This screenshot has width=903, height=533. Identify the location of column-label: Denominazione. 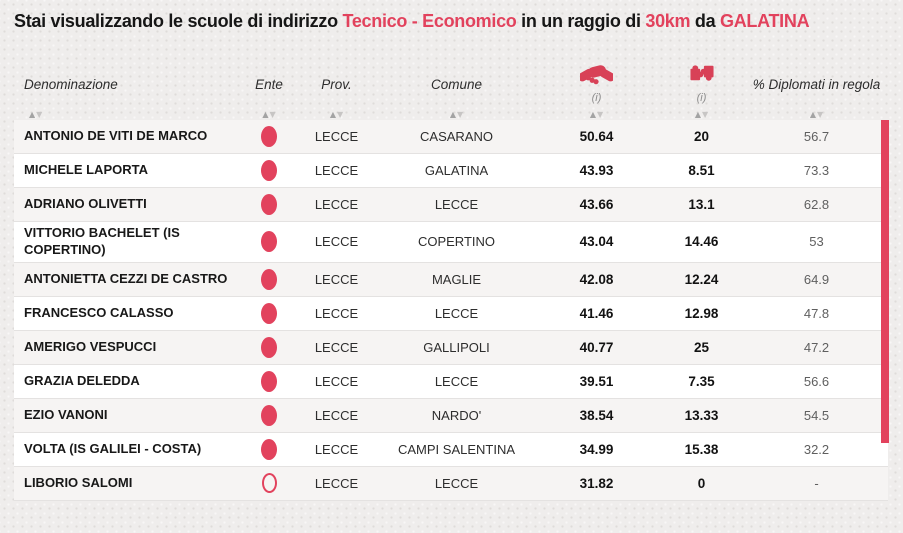
(71, 84).